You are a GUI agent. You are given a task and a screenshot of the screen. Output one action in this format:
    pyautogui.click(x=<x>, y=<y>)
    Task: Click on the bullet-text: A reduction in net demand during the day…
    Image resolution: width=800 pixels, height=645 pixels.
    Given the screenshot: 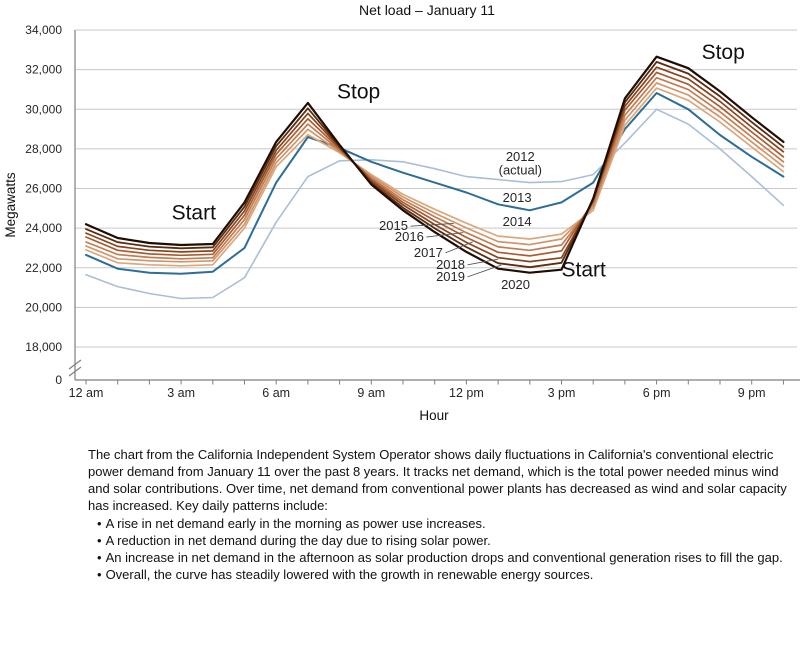 What is the action you would take?
    pyautogui.click(x=298, y=540)
    